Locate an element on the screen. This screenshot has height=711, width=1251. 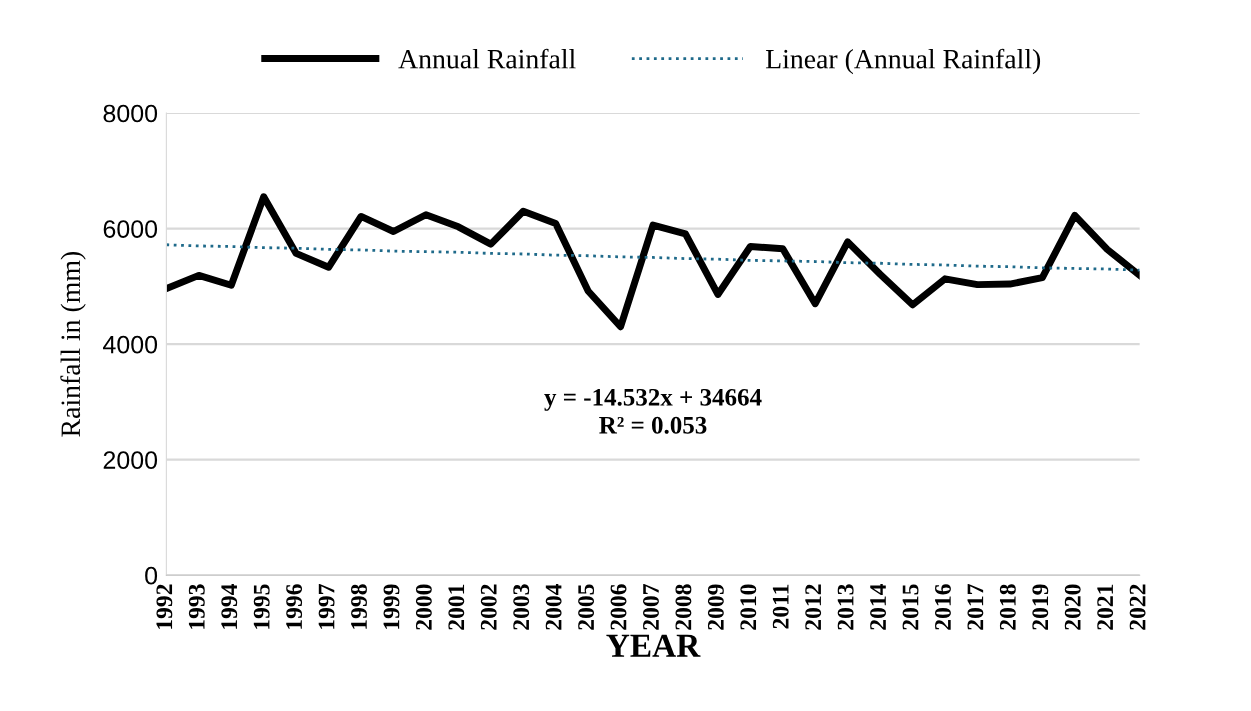
x-tick-label: 2011 is located at coordinates (780, 606).